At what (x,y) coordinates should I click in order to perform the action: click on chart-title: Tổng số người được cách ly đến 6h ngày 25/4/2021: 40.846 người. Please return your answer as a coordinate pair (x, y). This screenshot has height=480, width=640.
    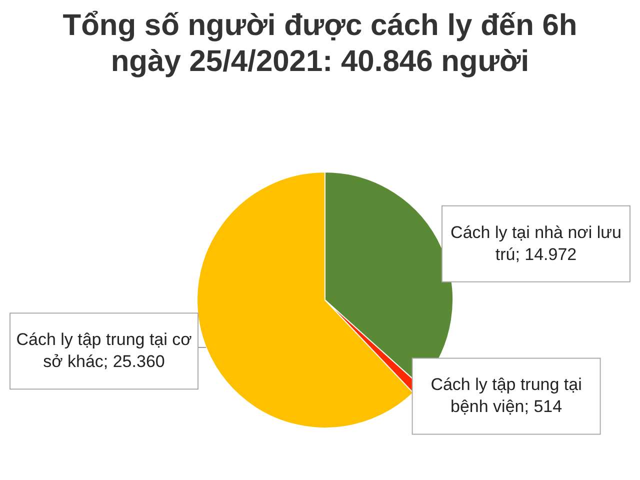
    Looking at the image, I should click on (320, 44).